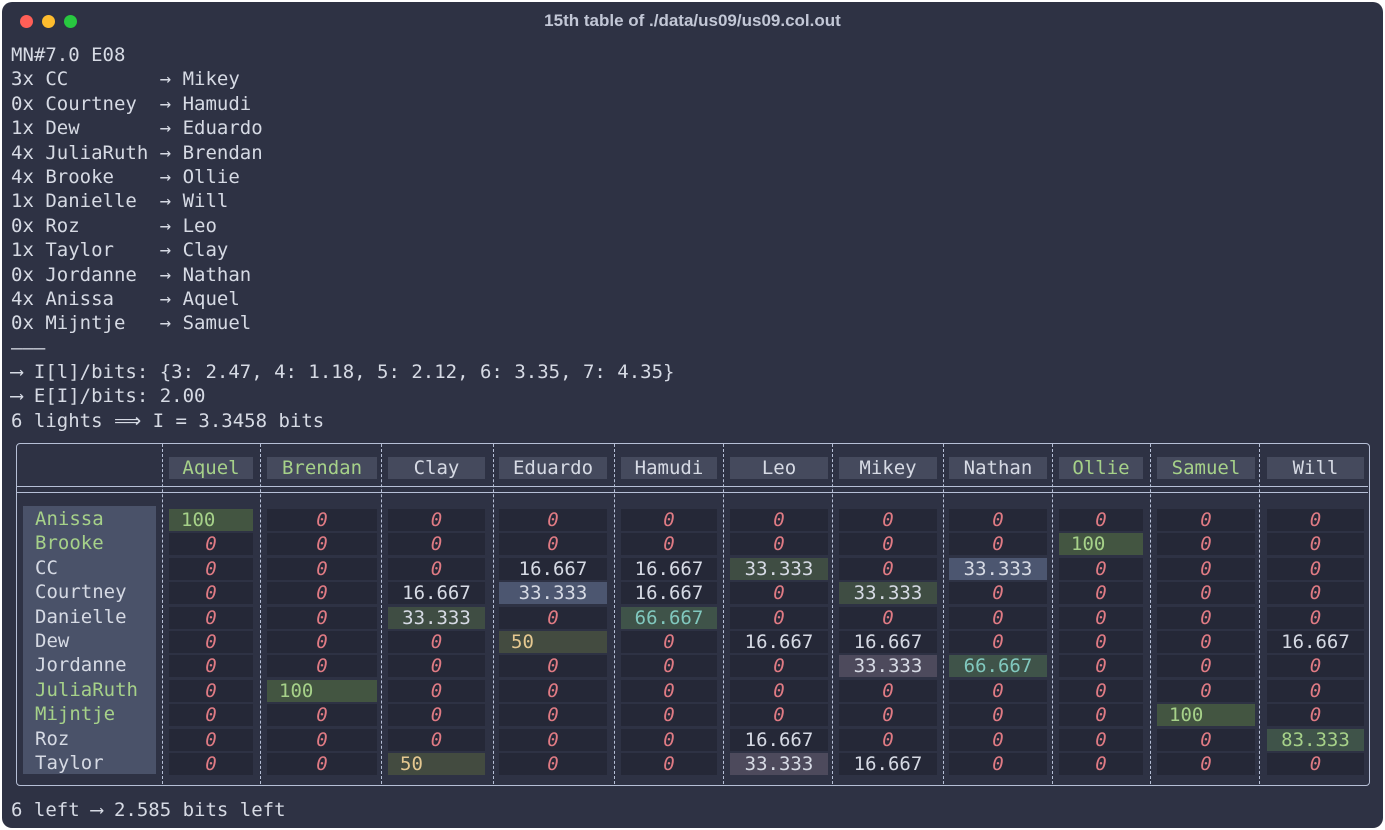 This screenshot has width=1385, height=830. What do you see at coordinates (1101, 468) in the screenshot?
I see `column-header: Ollie` at bounding box center [1101, 468].